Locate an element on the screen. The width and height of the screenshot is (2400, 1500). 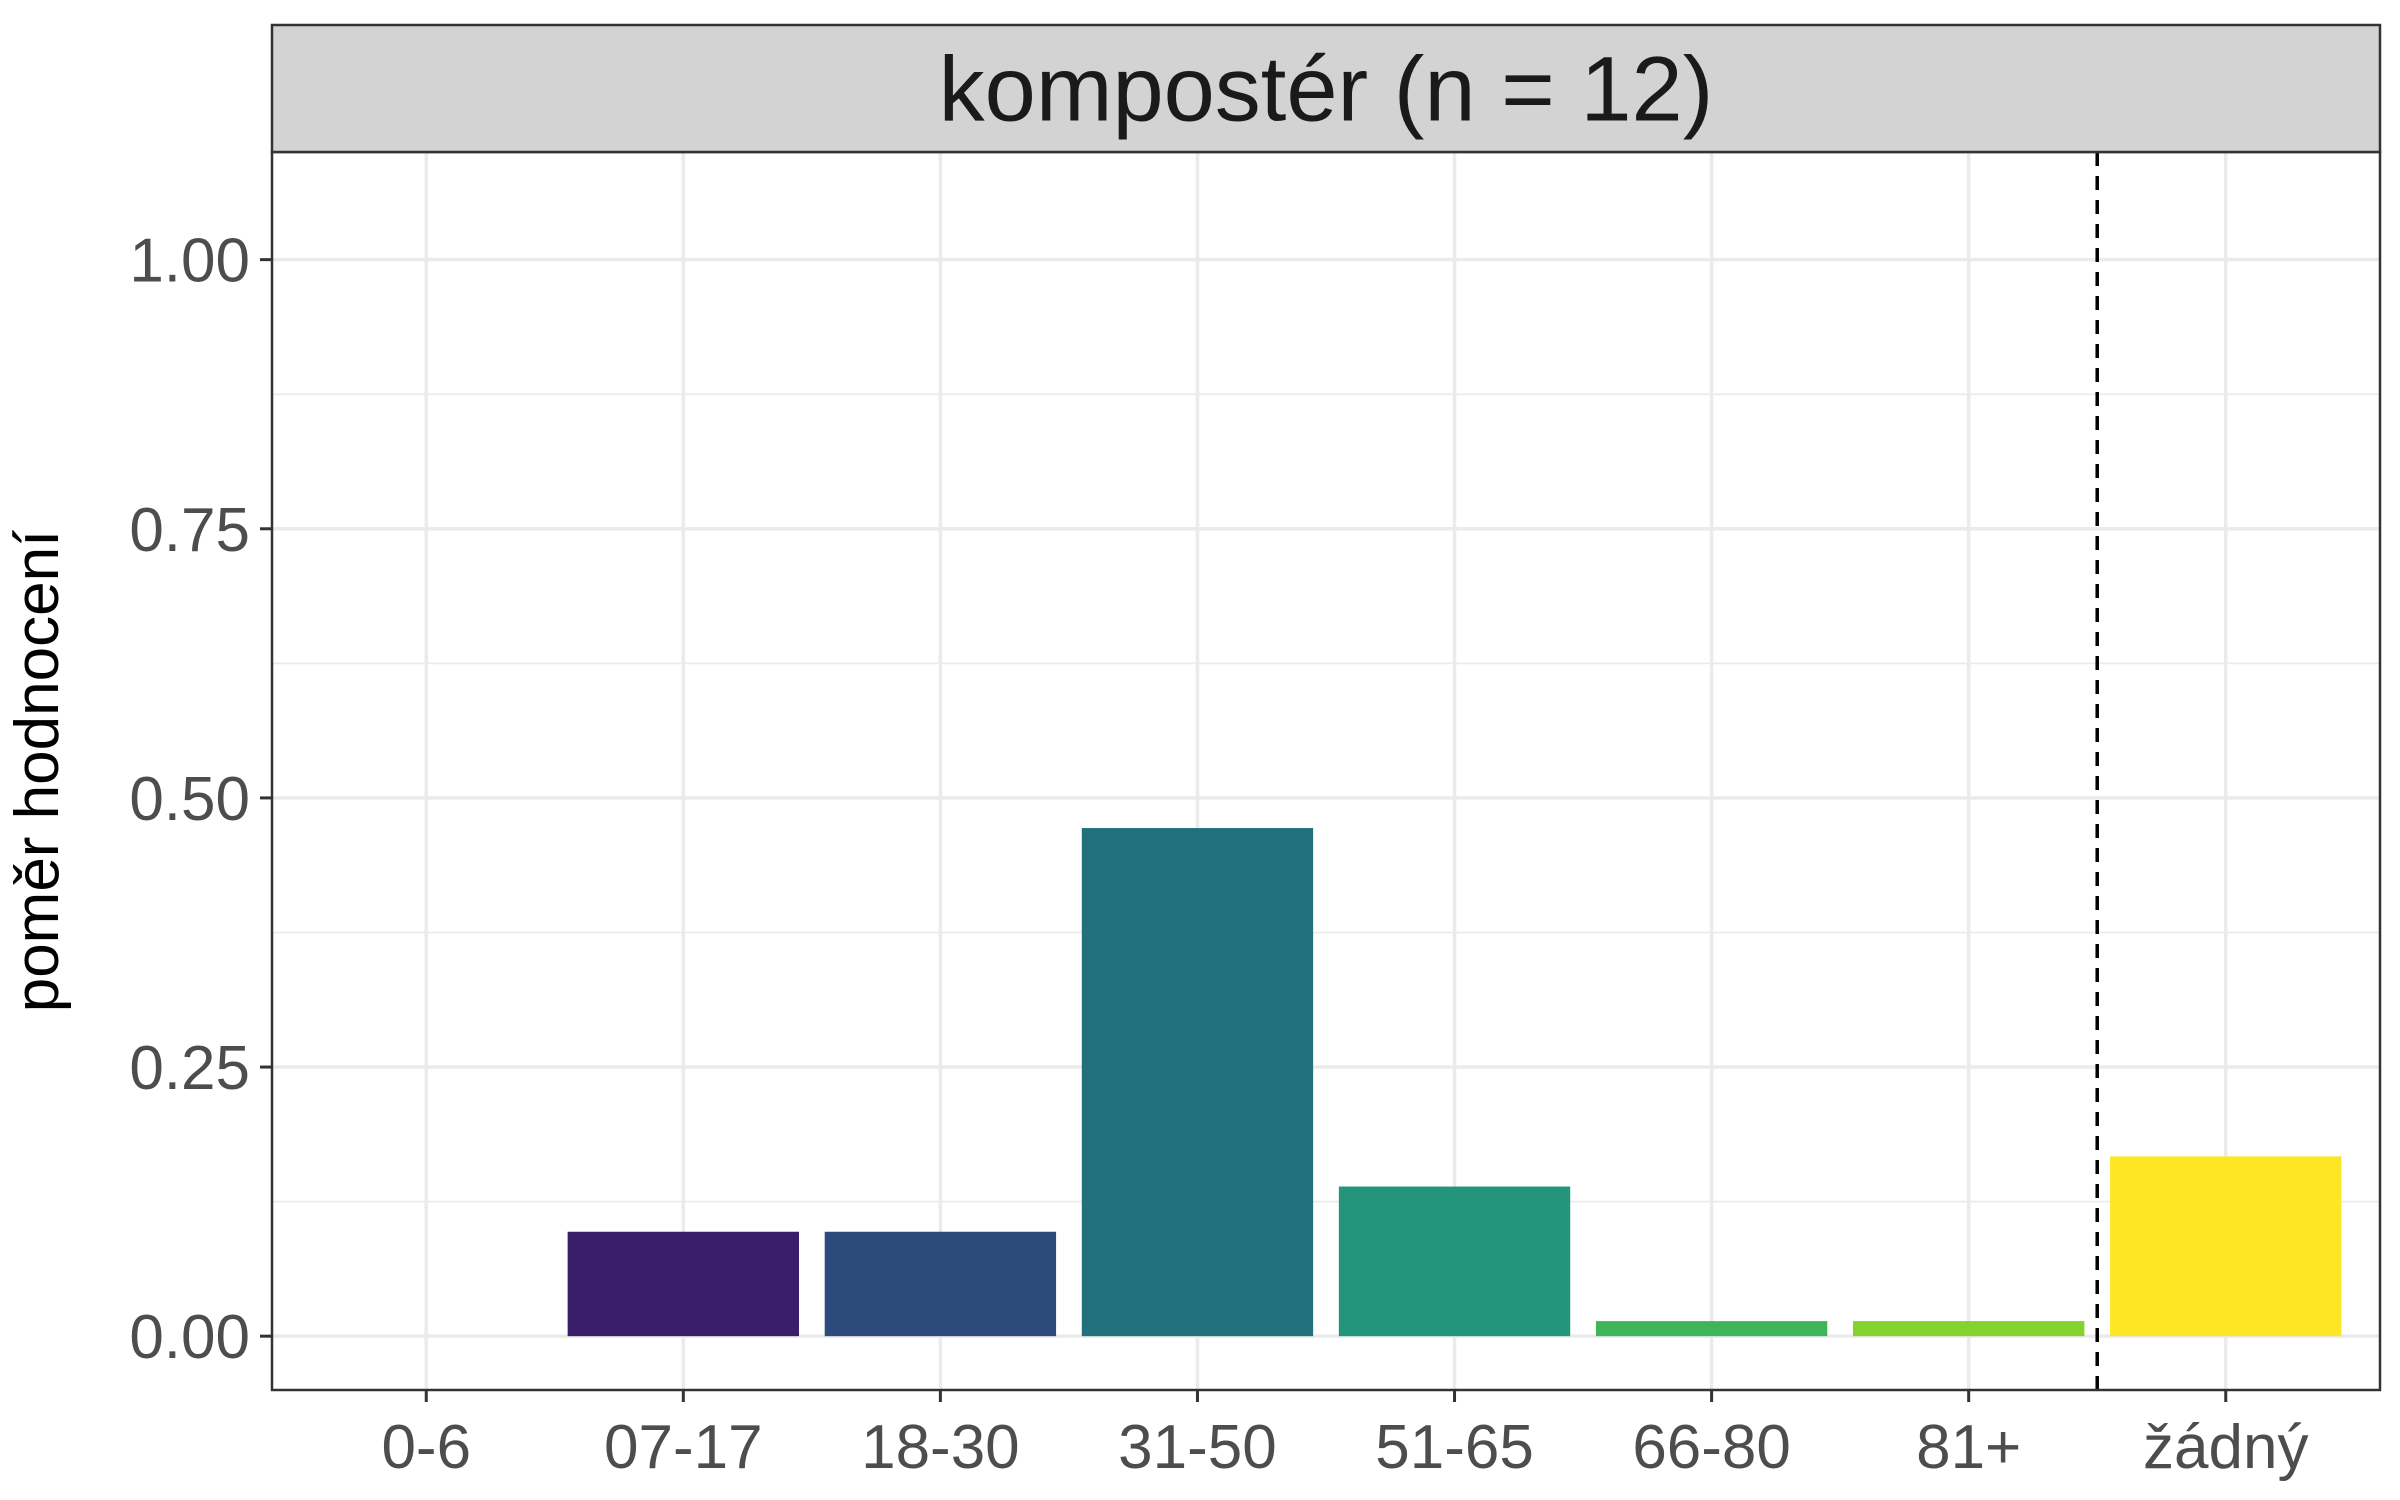
x-tick-label: 07-17 is located at coordinates (683, 1447).